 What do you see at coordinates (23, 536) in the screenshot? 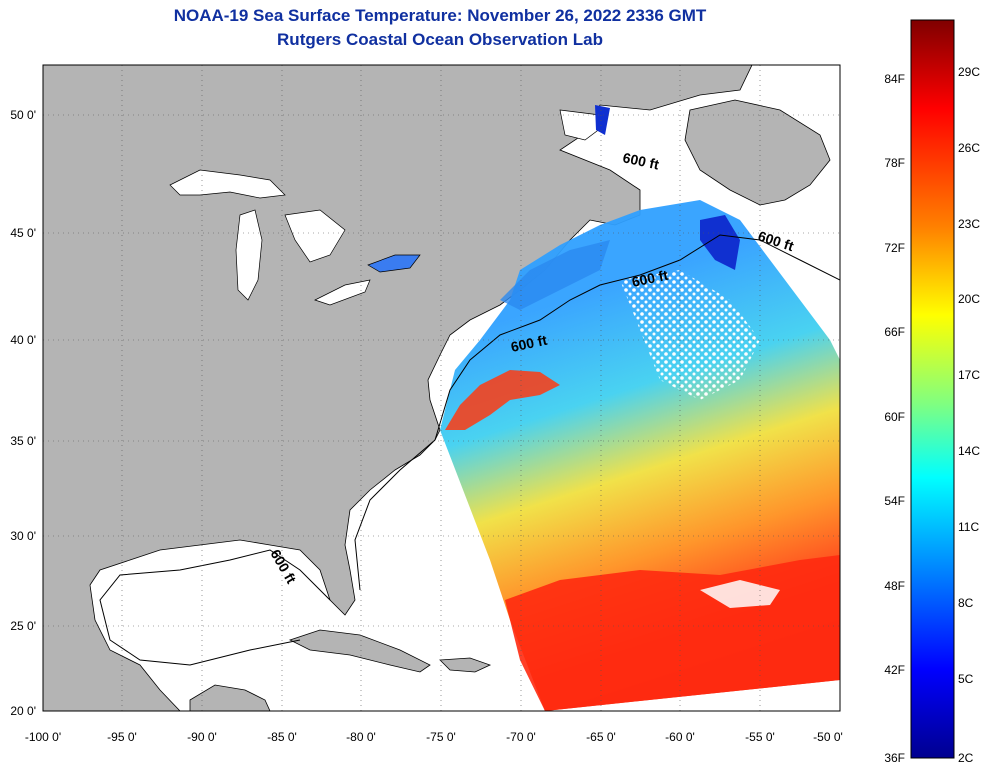
I see `y-tick-label: 30 0'` at bounding box center [23, 536].